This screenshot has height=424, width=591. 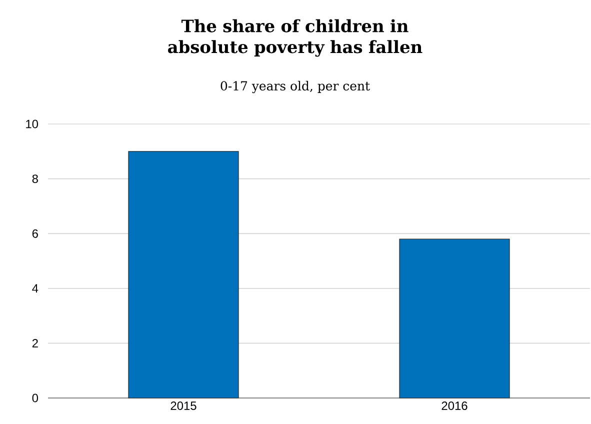 I want to click on x-tick-label: 2015, so click(x=183, y=406).